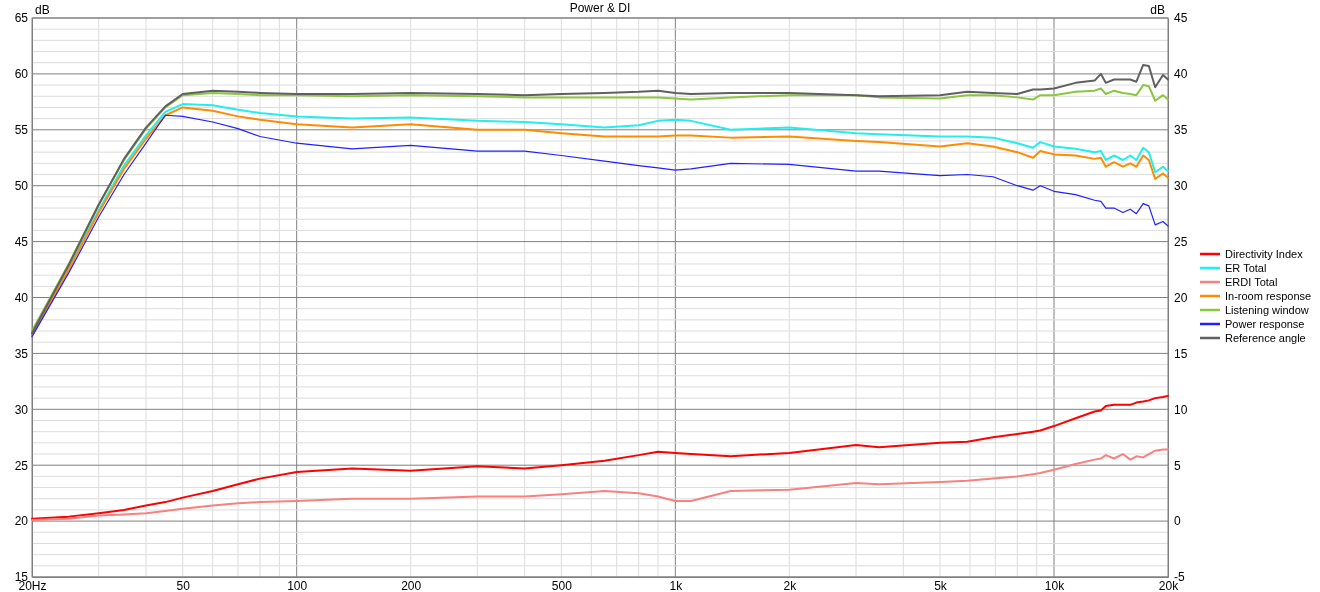 The image size is (1320, 592). I want to click on legend-label: Listening window, so click(1267, 310).